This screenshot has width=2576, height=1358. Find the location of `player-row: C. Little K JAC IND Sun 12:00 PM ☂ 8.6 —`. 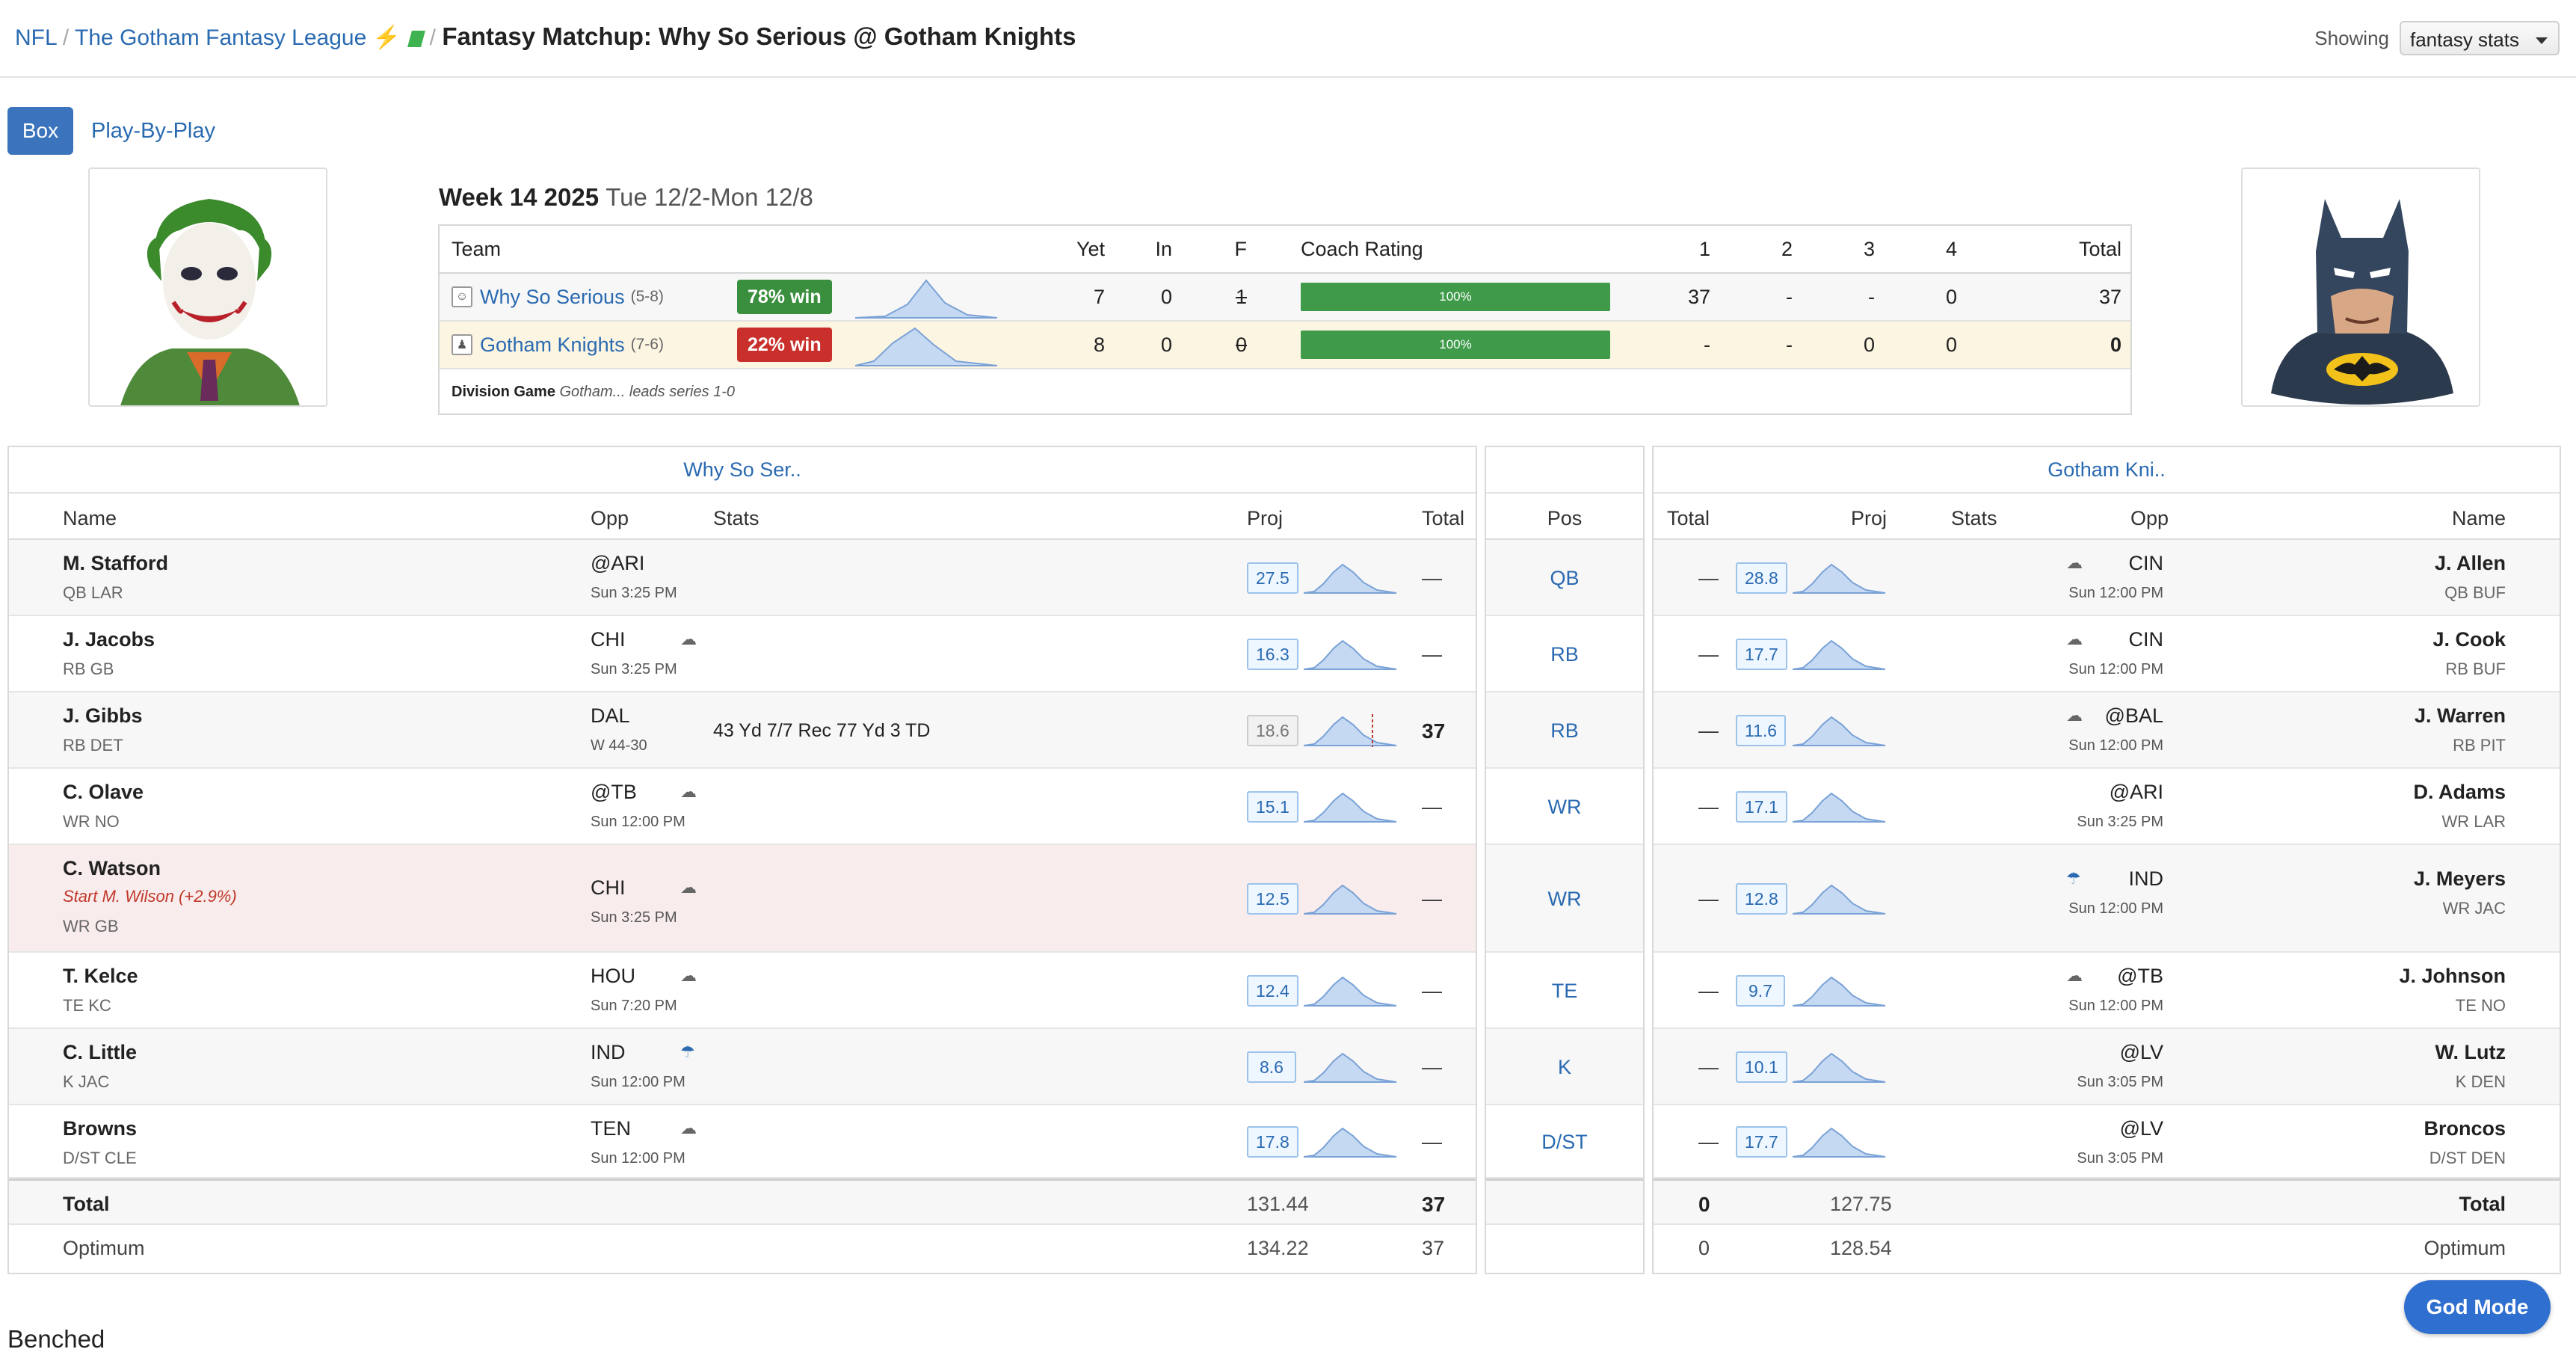

player-row: C. Little K JAC IND Sun 12:00 PM ☂ 8.6 — is located at coordinates (742, 1067).